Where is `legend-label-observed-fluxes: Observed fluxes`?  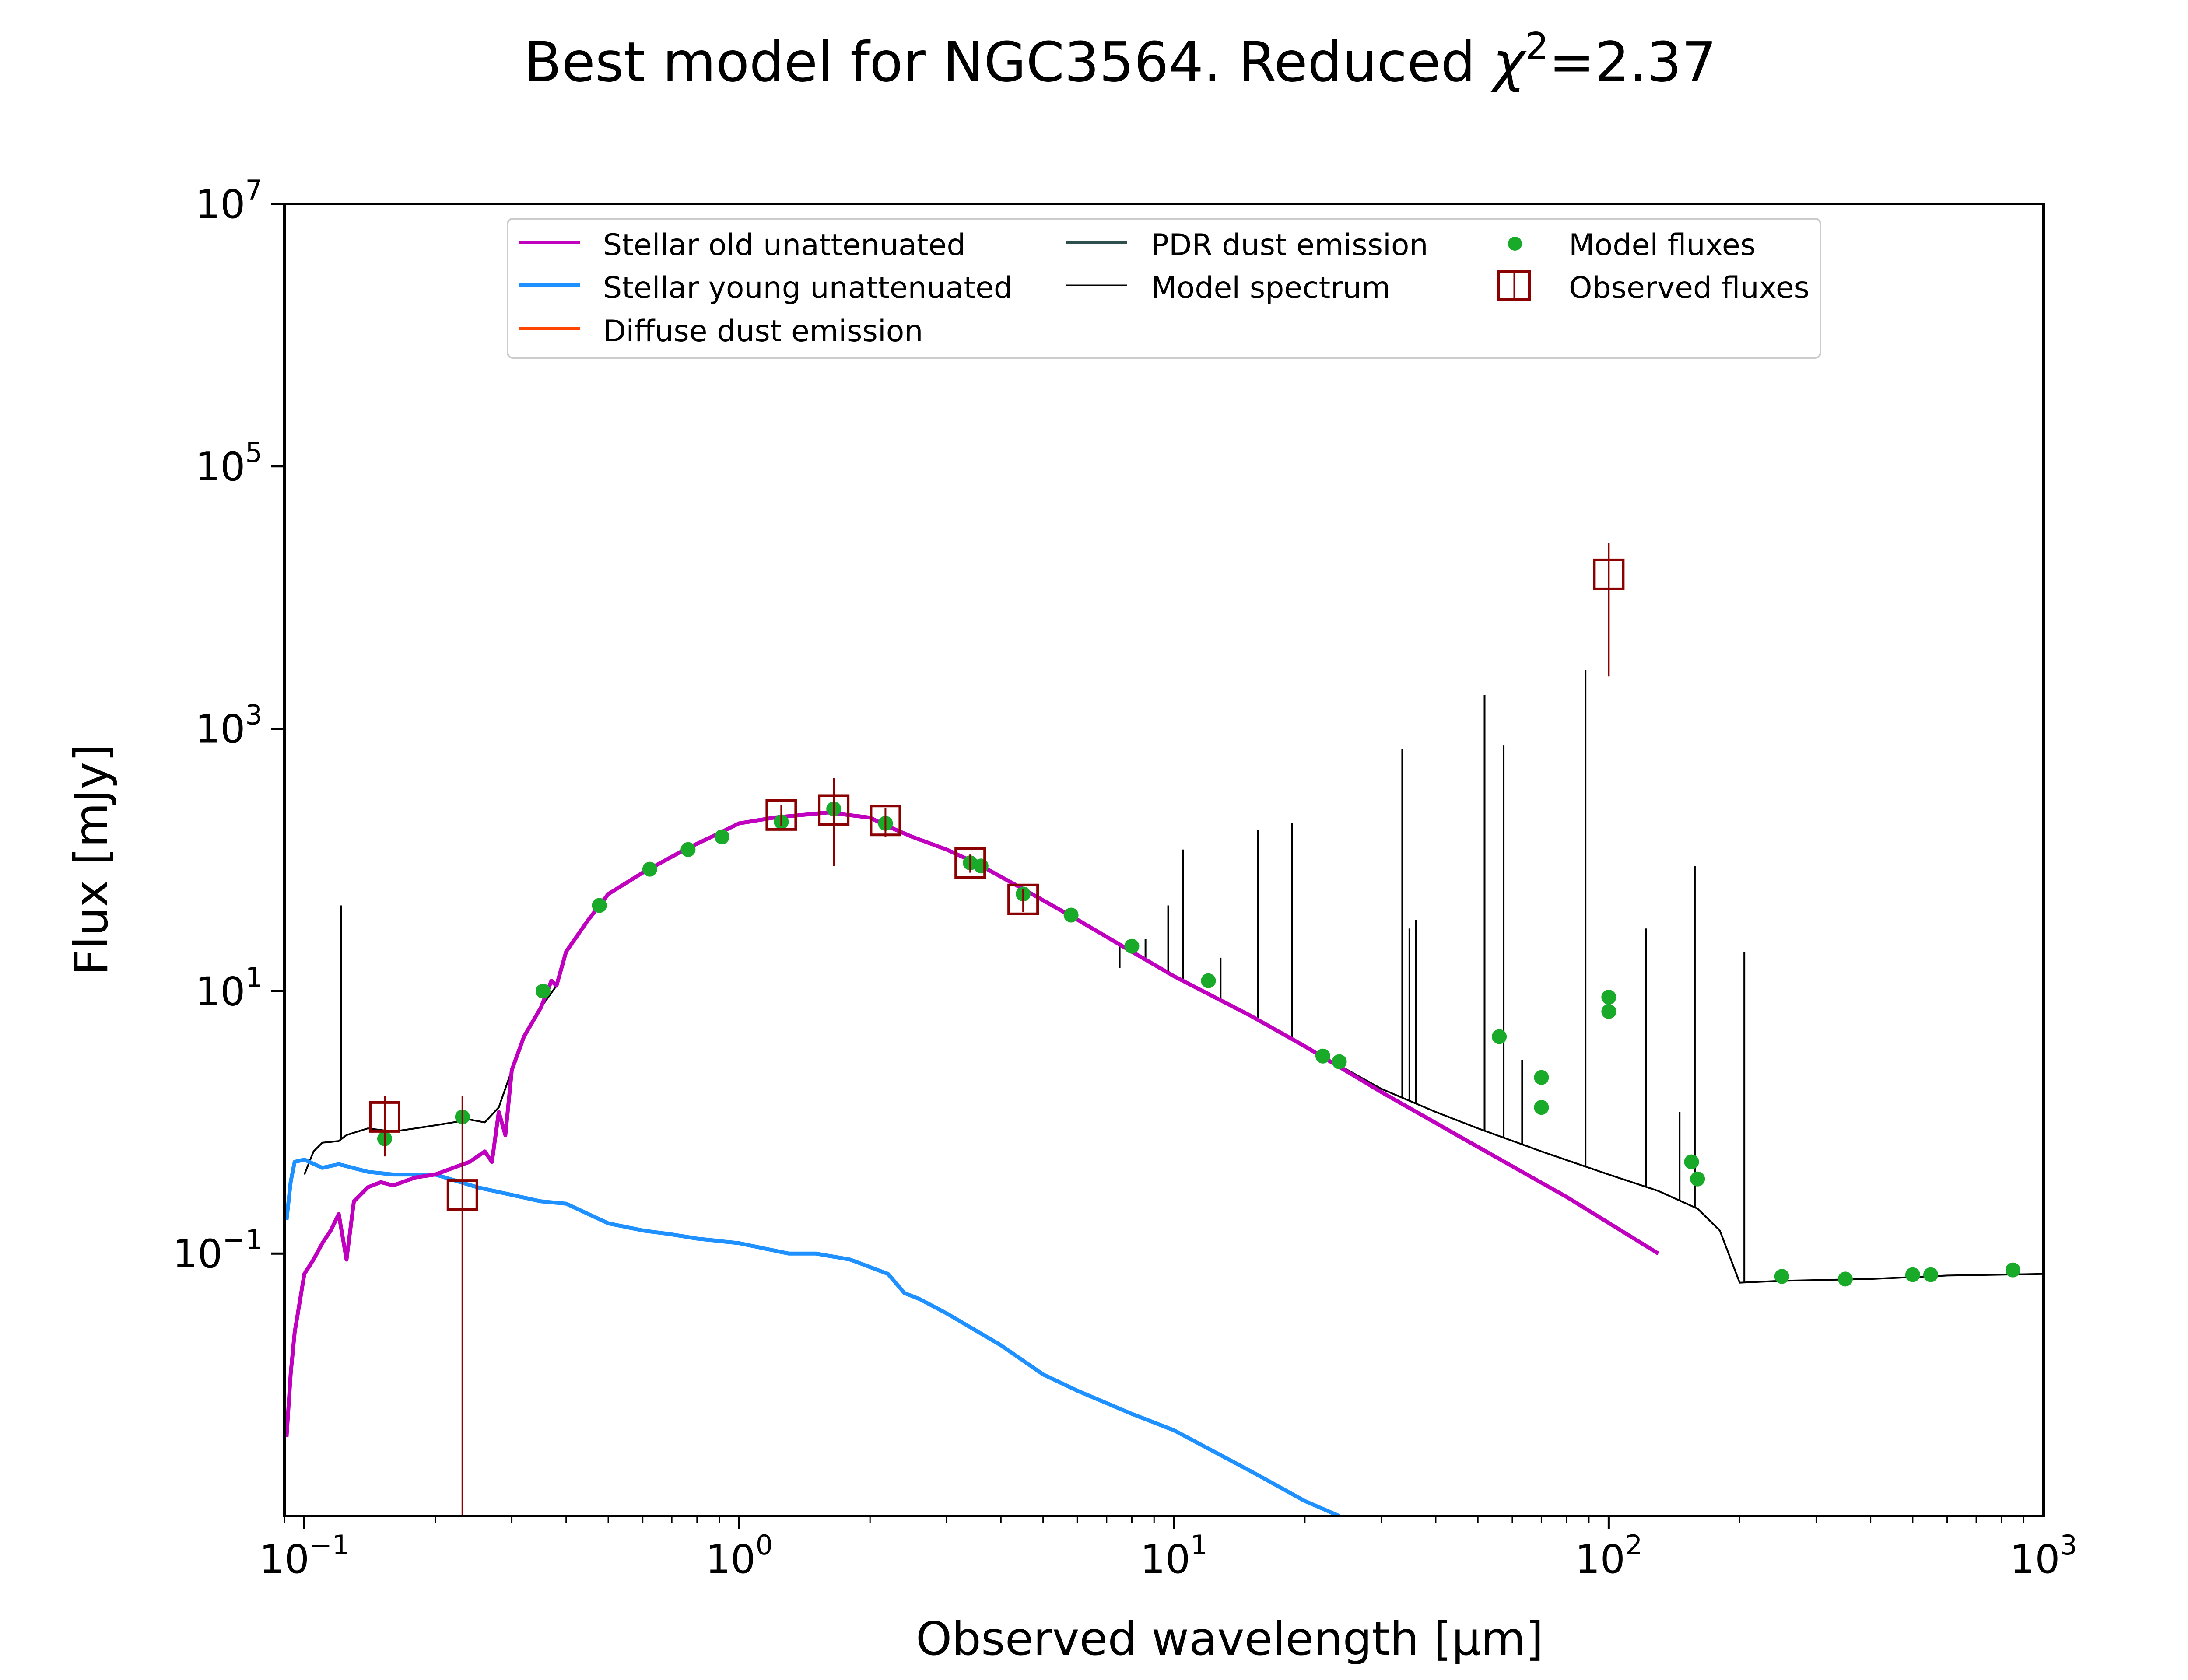 legend-label-observed-fluxes: Observed fluxes is located at coordinates (1689, 288).